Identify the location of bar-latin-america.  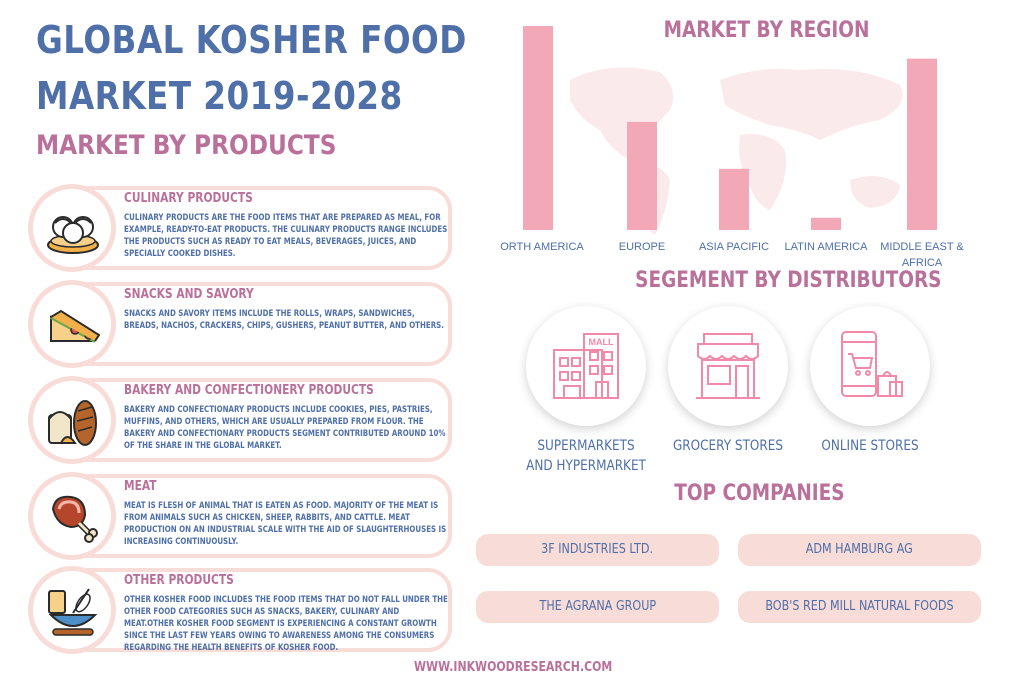
(826, 223).